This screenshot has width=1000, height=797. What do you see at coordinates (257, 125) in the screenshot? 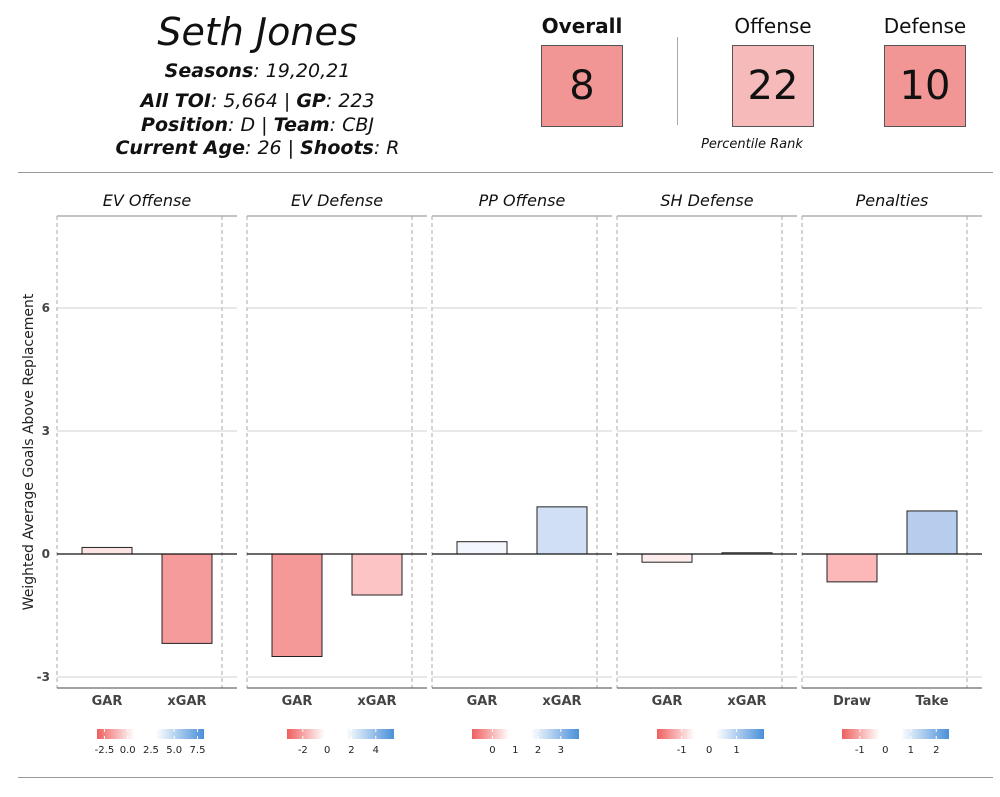
I see `position-line: Position: D | Team: CBJ` at bounding box center [257, 125].